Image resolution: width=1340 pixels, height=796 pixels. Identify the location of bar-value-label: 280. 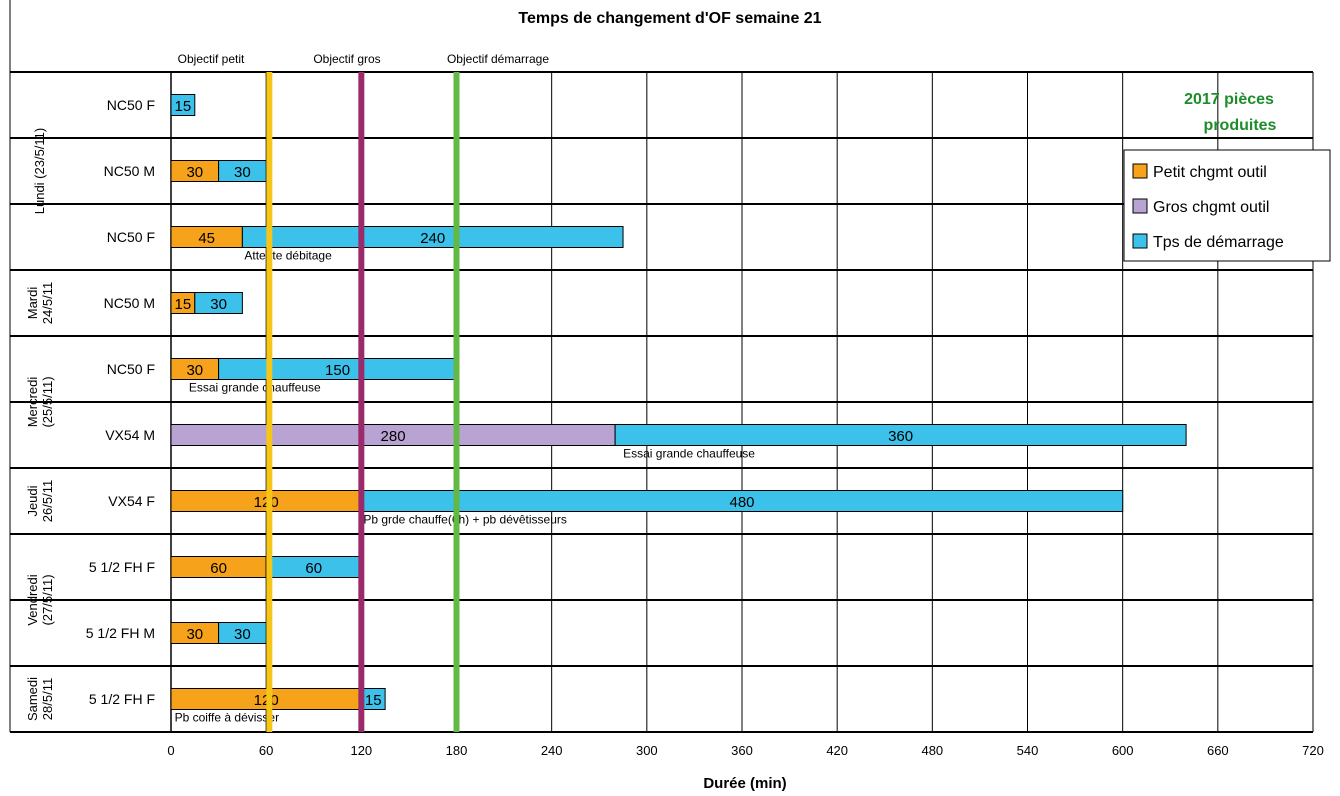
(393, 436).